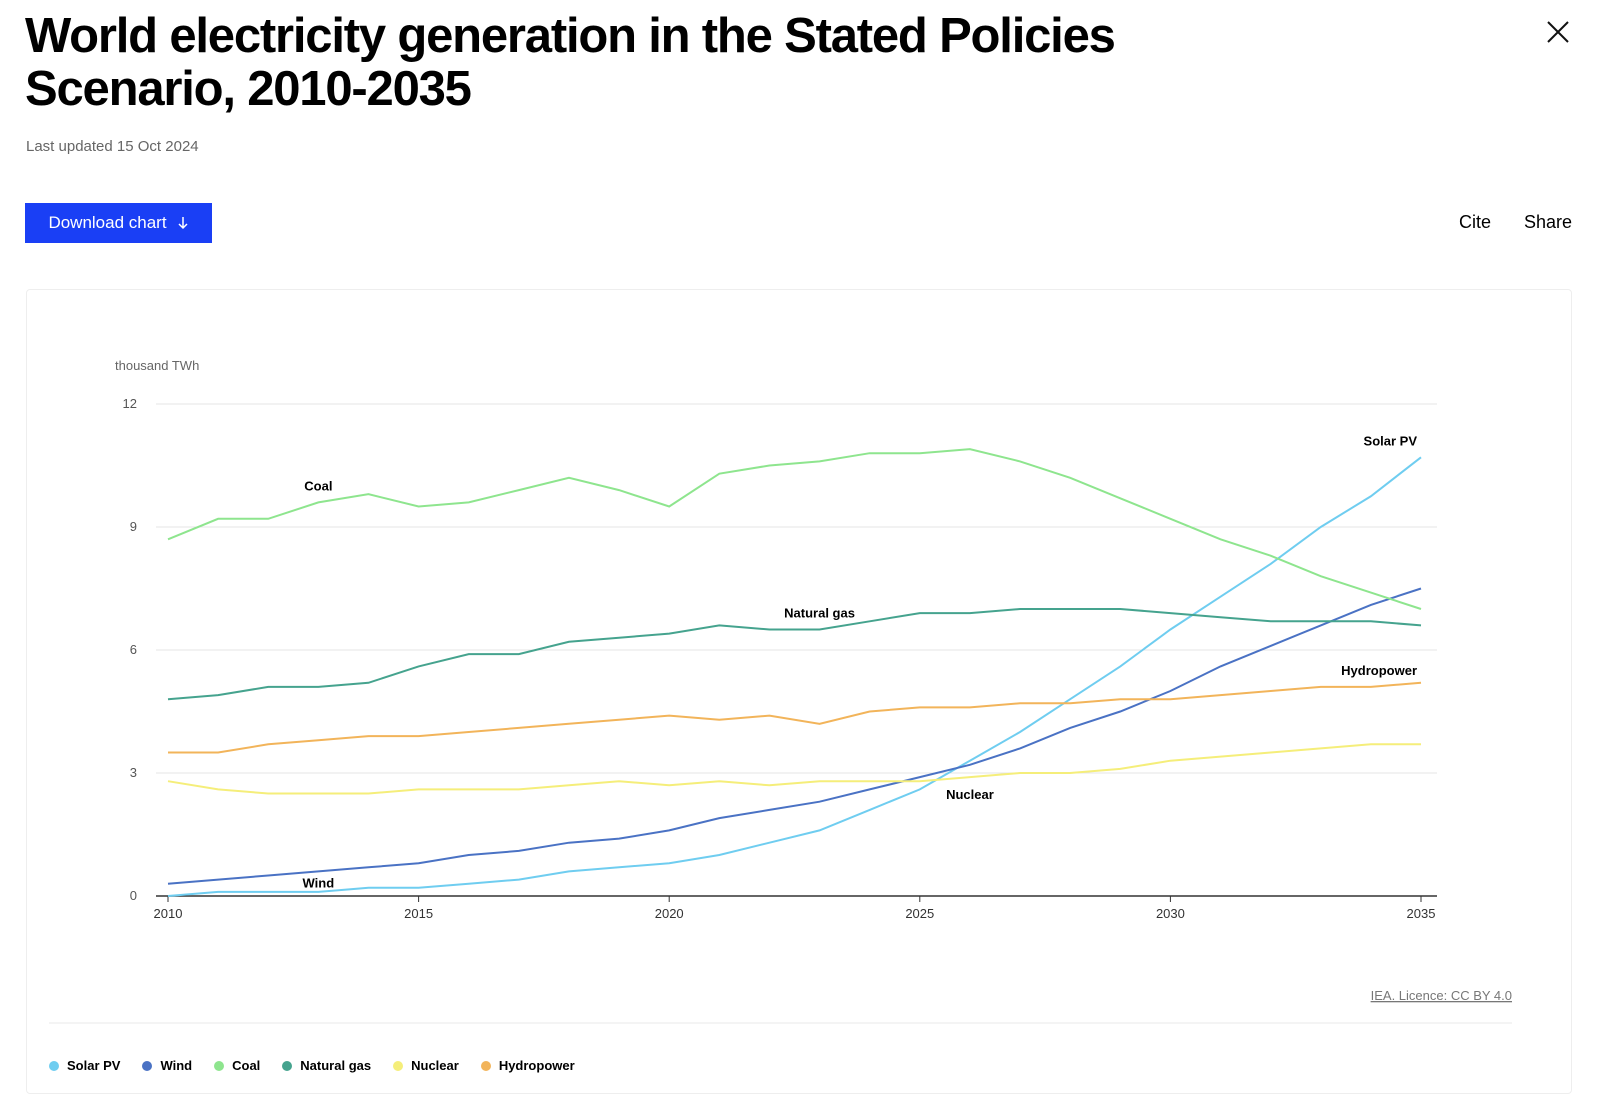 The width and height of the screenshot is (1600, 1106). I want to click on last-updated: Last updated 15 Oct 2024, so click(112, 146).